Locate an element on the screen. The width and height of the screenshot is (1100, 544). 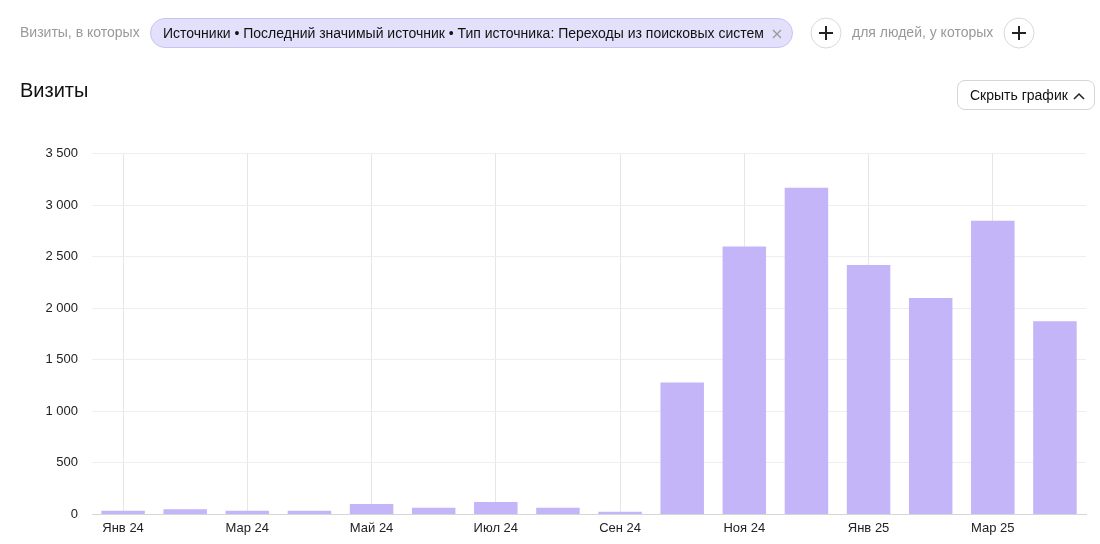
y-tick-label: 1 000 is located at coordinates (61, 410).